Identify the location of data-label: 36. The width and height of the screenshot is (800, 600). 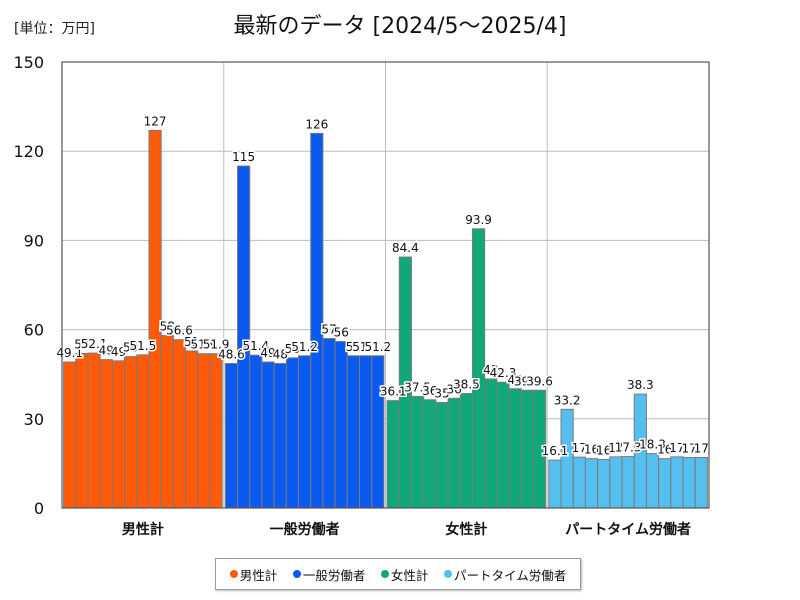
(429, 391).